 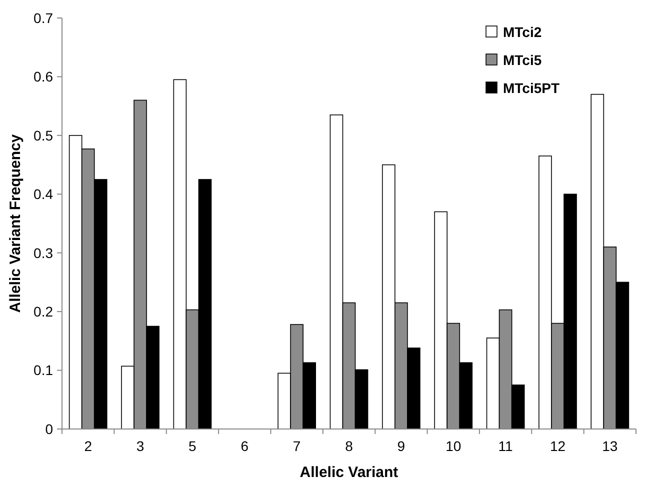 What do you see at coordinates (140, 446) in the screenshot?
I see `x-tick-label: 3` at bounding box center [140, 446].